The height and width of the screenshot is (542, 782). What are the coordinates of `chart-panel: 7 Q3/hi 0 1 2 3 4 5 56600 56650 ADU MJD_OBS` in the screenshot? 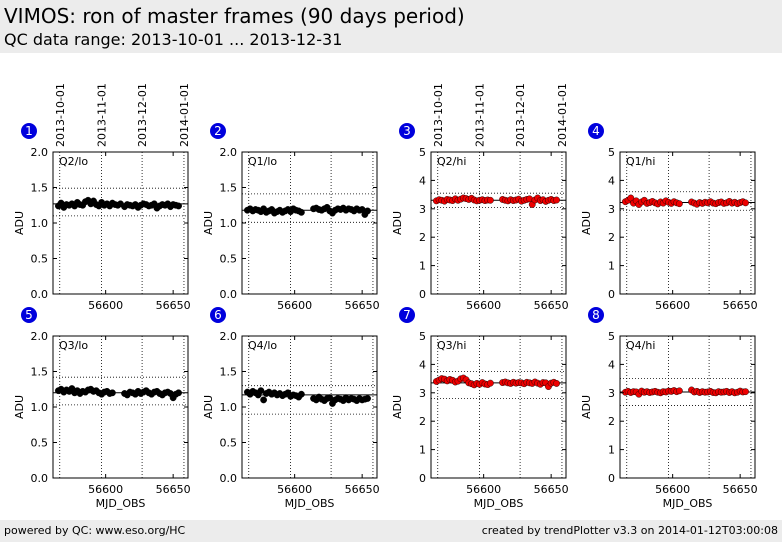 It's located at (480, 408).